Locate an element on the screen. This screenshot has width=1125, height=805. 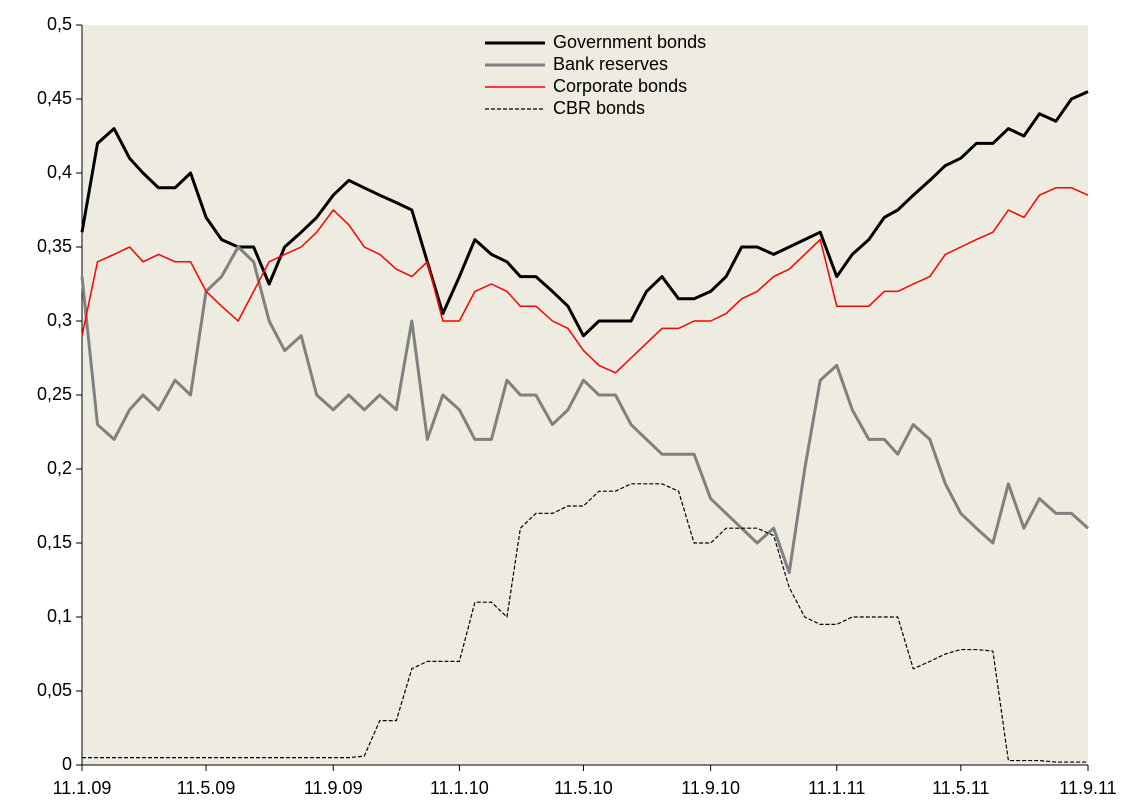
x-tick-label: 11.5.09 is located at coordinates (206, 788).